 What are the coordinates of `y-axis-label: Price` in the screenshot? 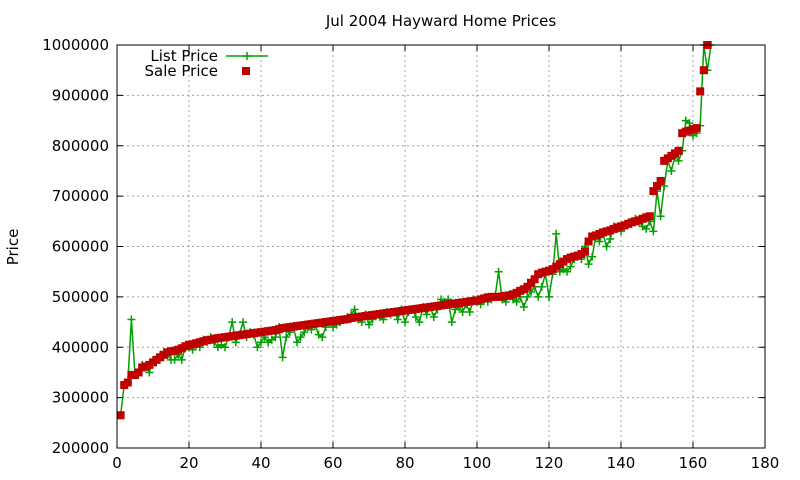 It's located at (13, 247).